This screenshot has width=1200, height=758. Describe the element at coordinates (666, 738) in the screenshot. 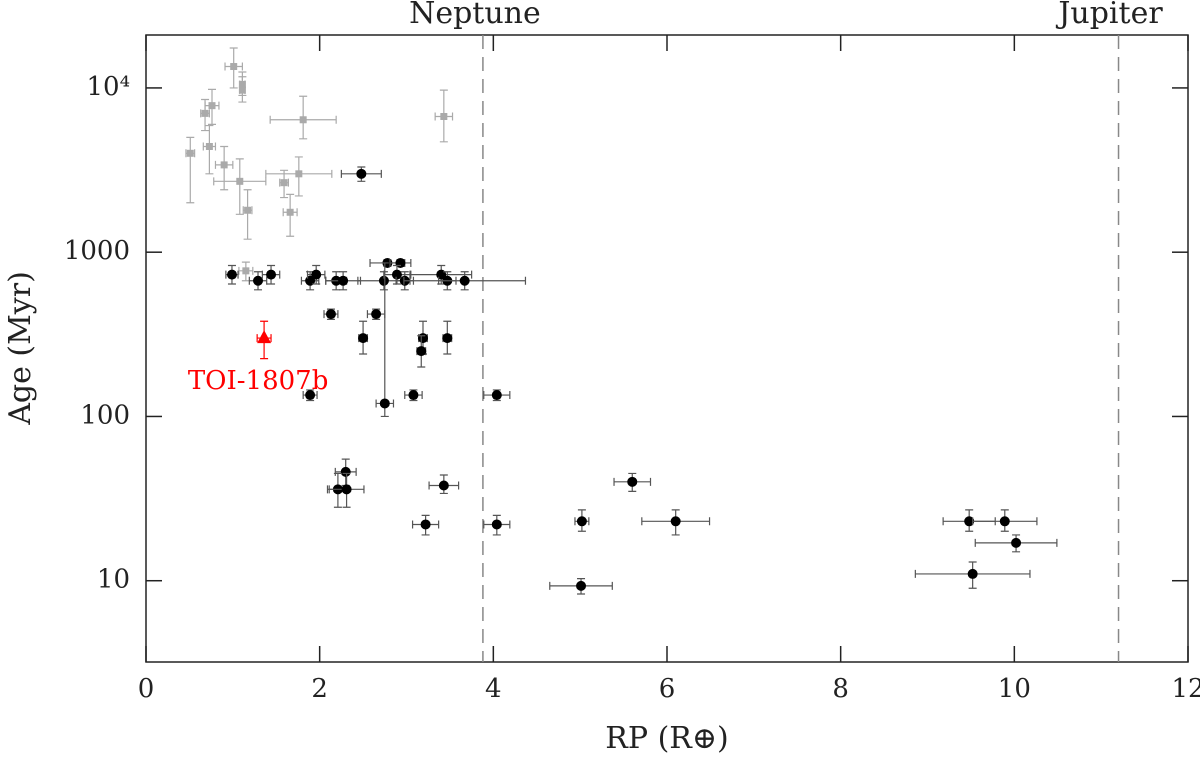

I see `x-axis-label: RP (R⊕)` at that location.